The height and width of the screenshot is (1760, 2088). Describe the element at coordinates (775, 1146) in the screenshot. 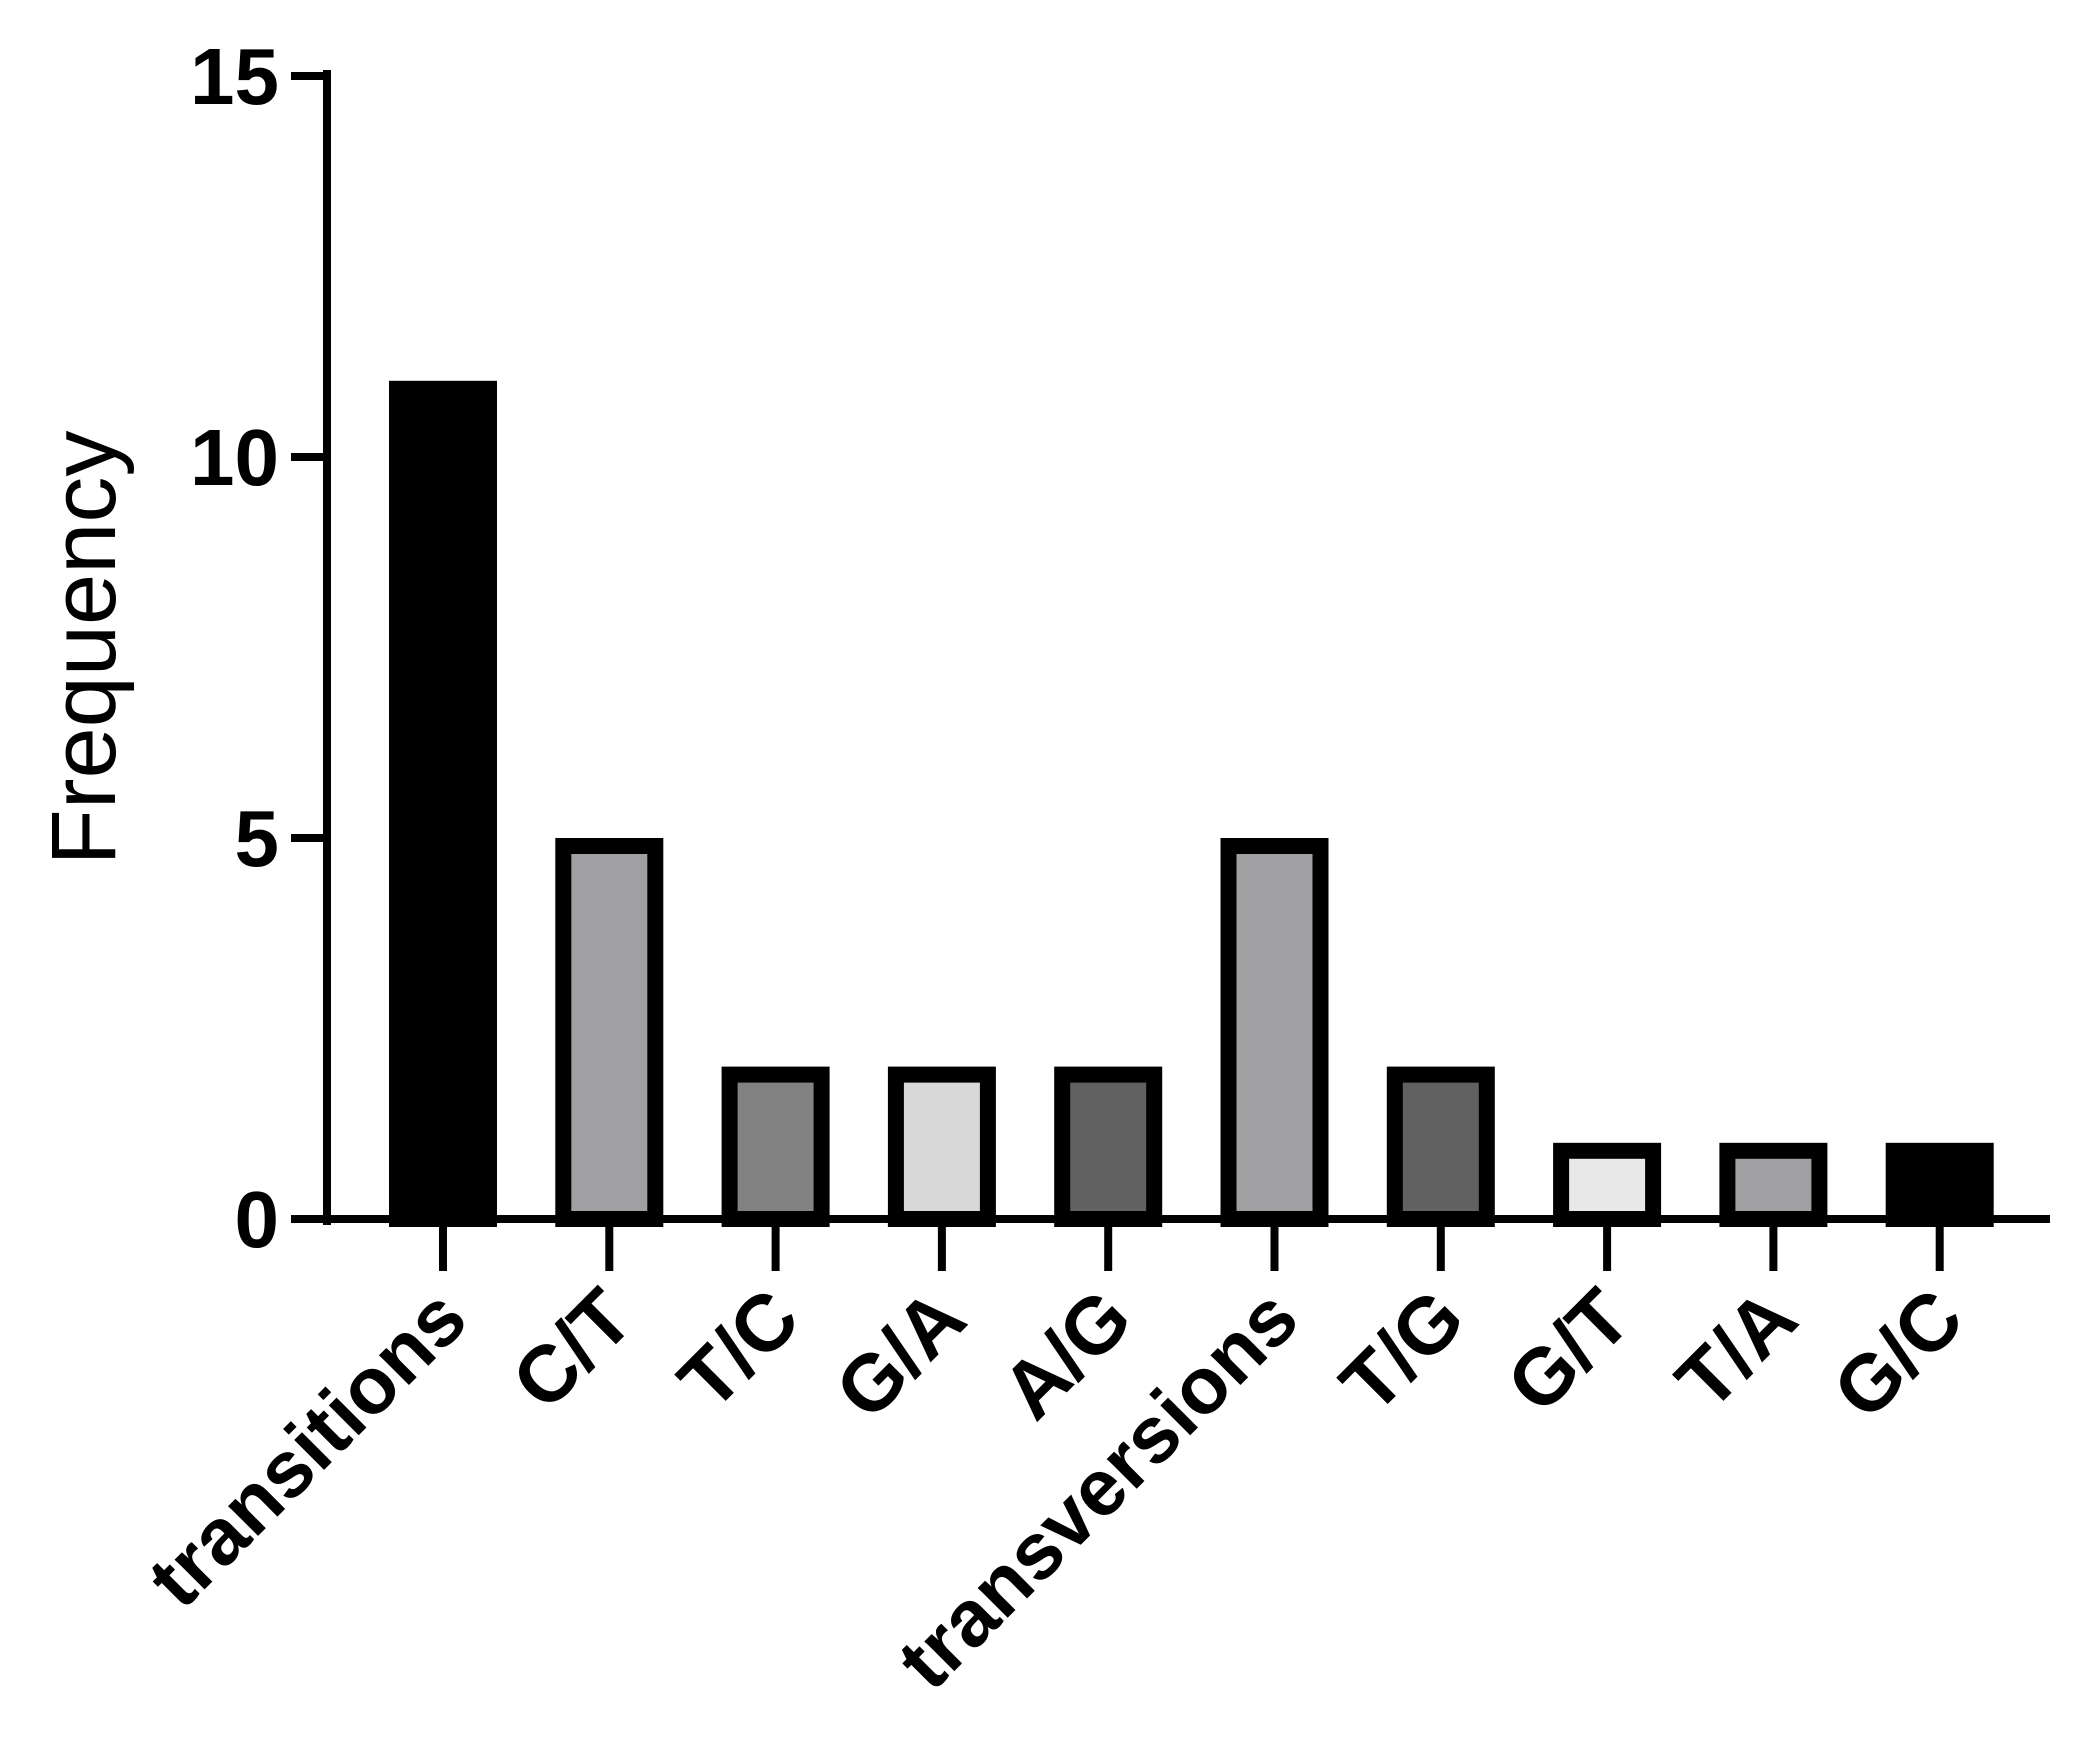

I see `bar-t-c` at that location.